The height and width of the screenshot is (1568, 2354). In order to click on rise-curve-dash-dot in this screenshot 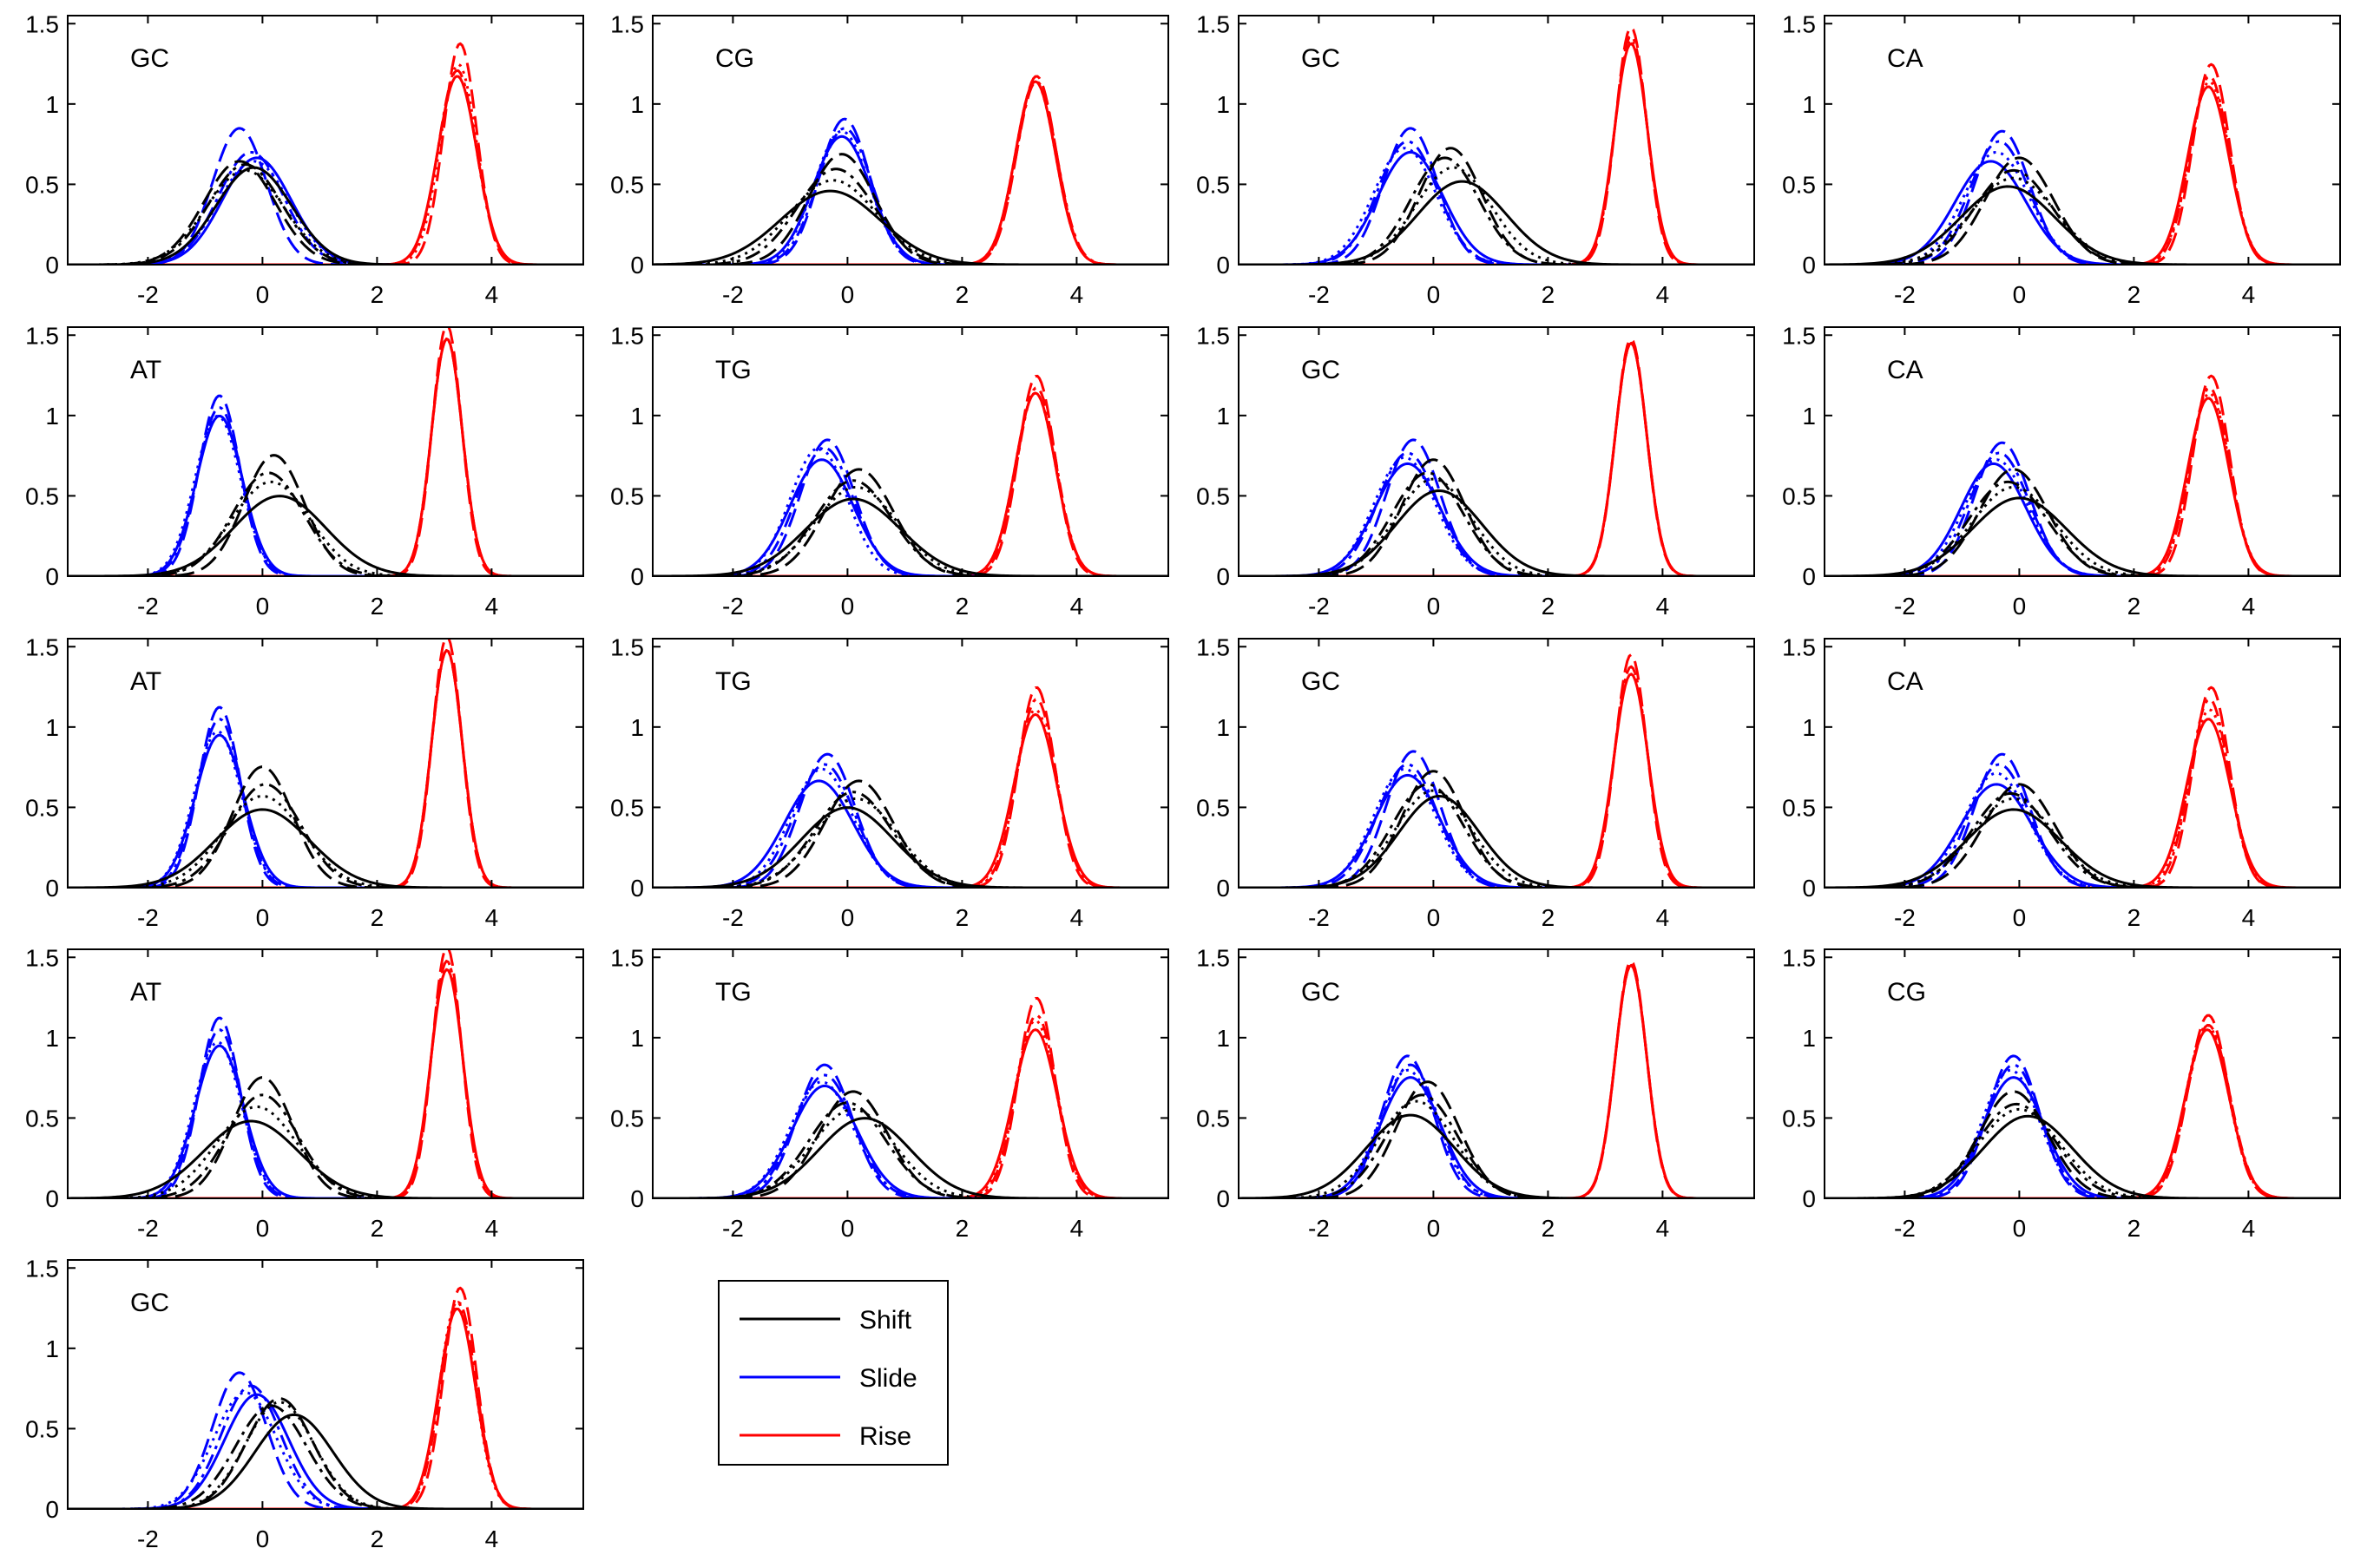, I will do `click(2082, 170)`.